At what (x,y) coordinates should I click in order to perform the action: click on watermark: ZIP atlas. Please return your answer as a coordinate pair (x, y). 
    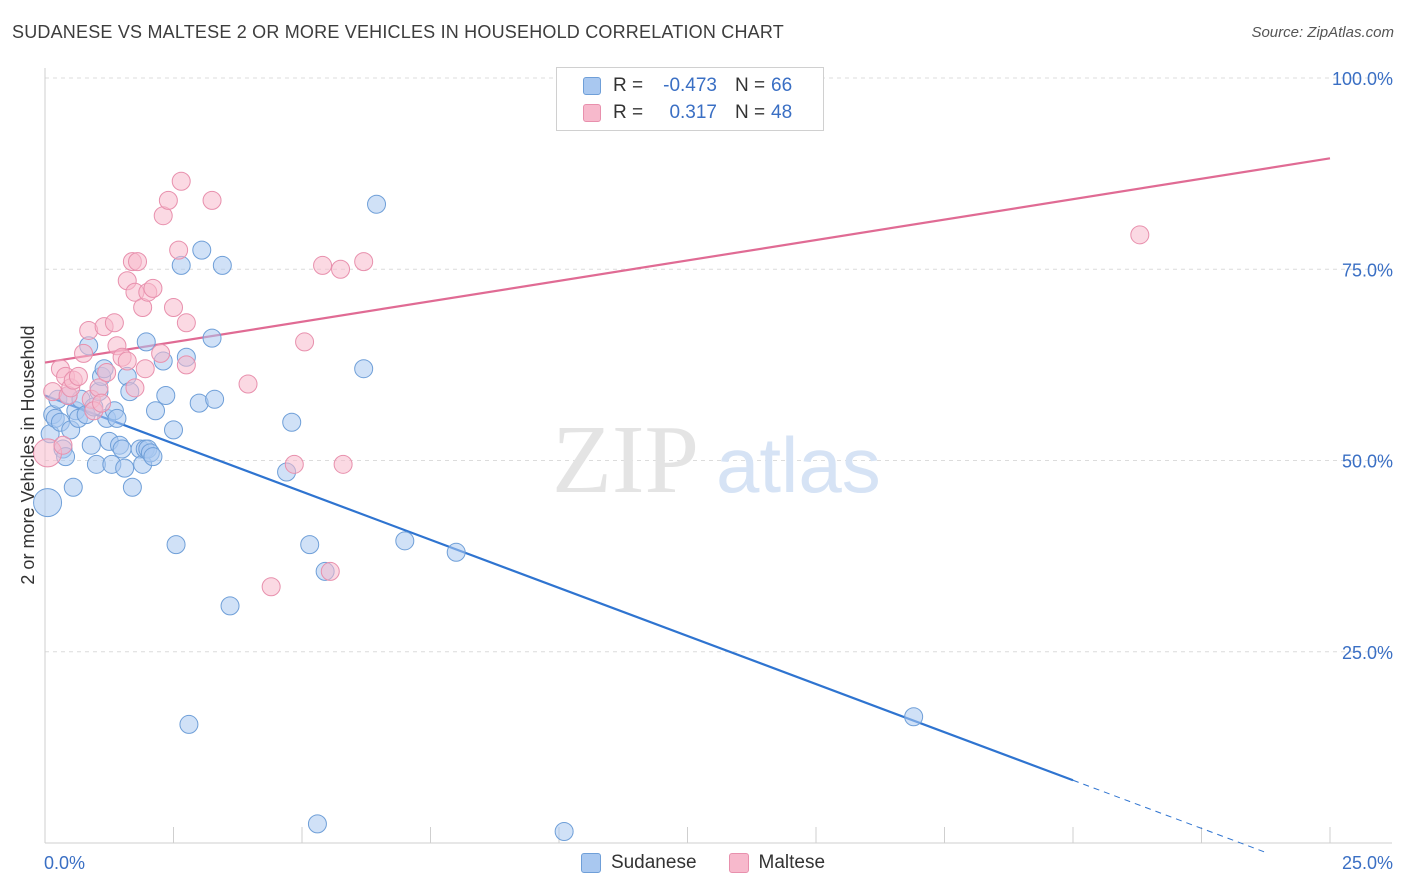
    Looking at the image, I should click on (716, 460).